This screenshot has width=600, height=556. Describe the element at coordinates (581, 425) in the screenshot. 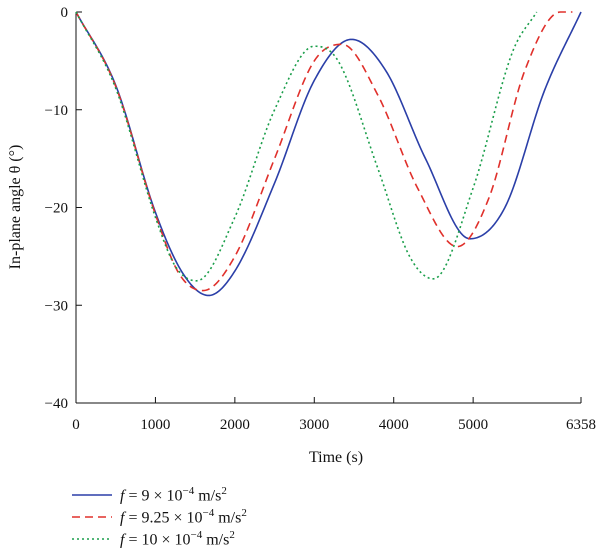

I see `x-tick-label: 6358` at that location.